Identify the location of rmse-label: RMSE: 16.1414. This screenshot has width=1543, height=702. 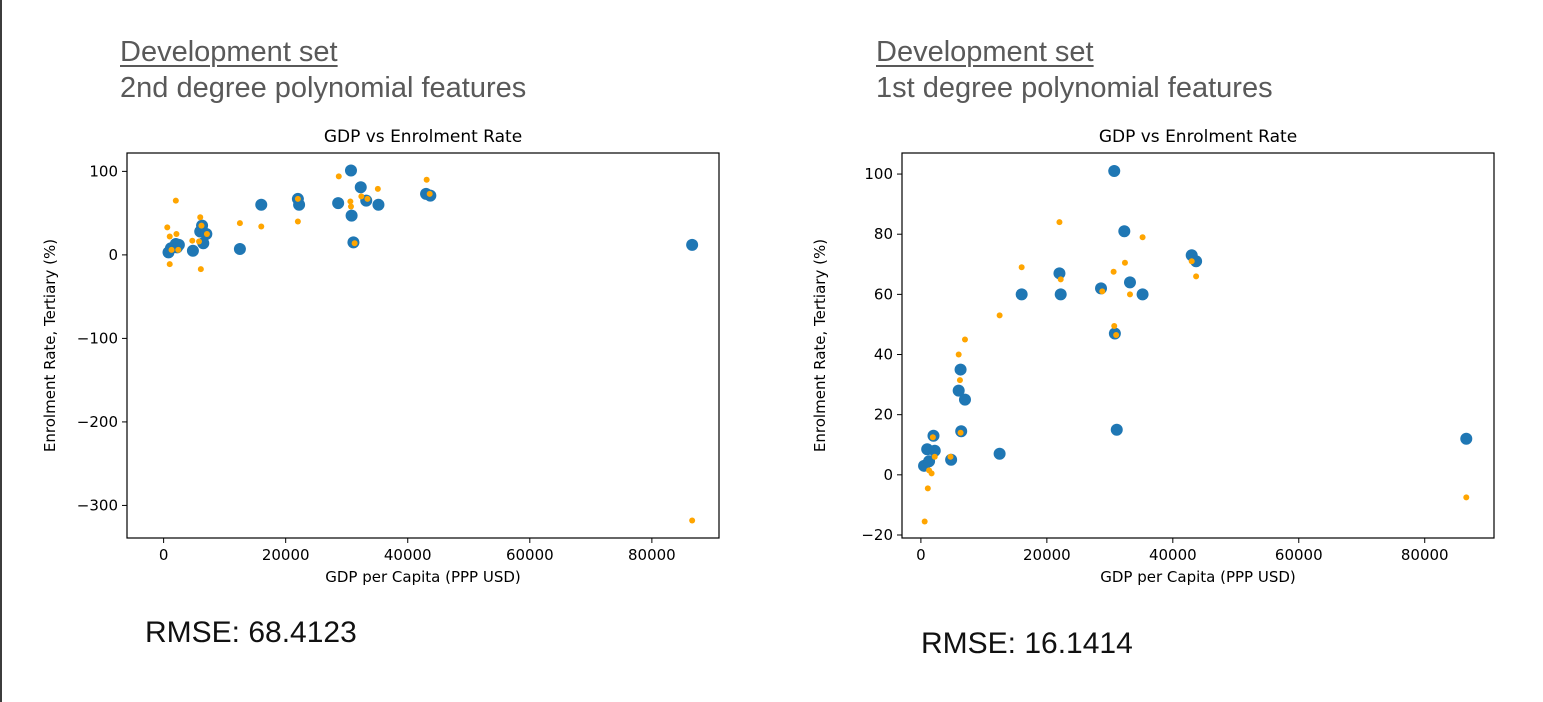
(1027, 643).